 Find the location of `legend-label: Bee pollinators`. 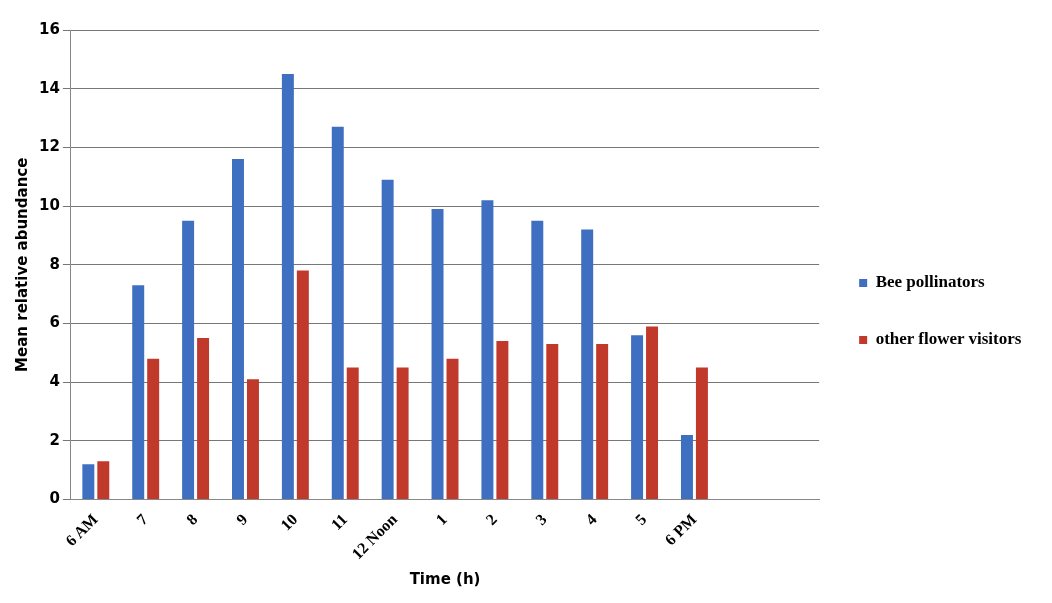

legend-label: Bee pollinators is located at coordinates (930, 282).